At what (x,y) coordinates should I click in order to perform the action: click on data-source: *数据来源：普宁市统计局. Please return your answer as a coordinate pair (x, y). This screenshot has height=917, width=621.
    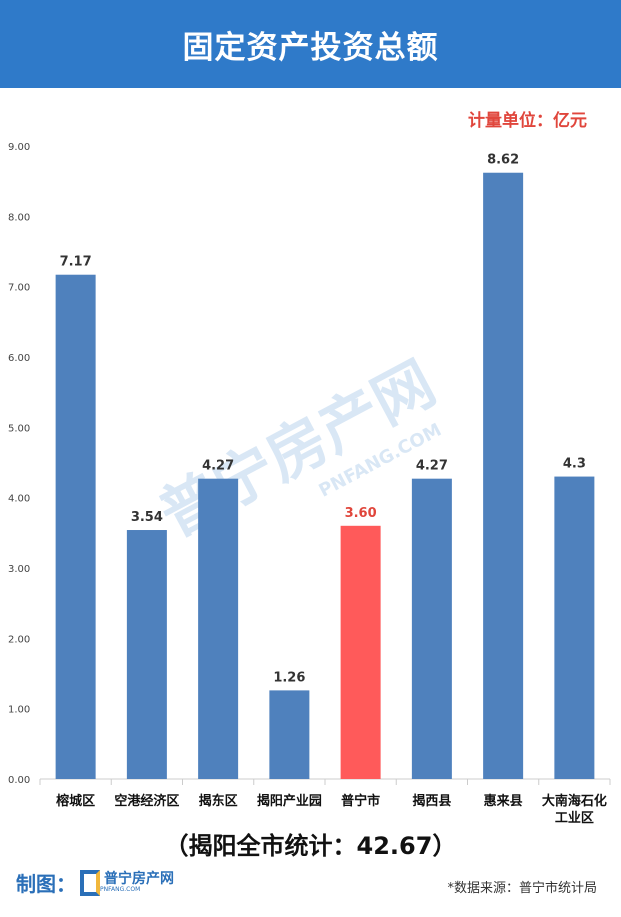
    Looking at the image, I should click on (522, 888).